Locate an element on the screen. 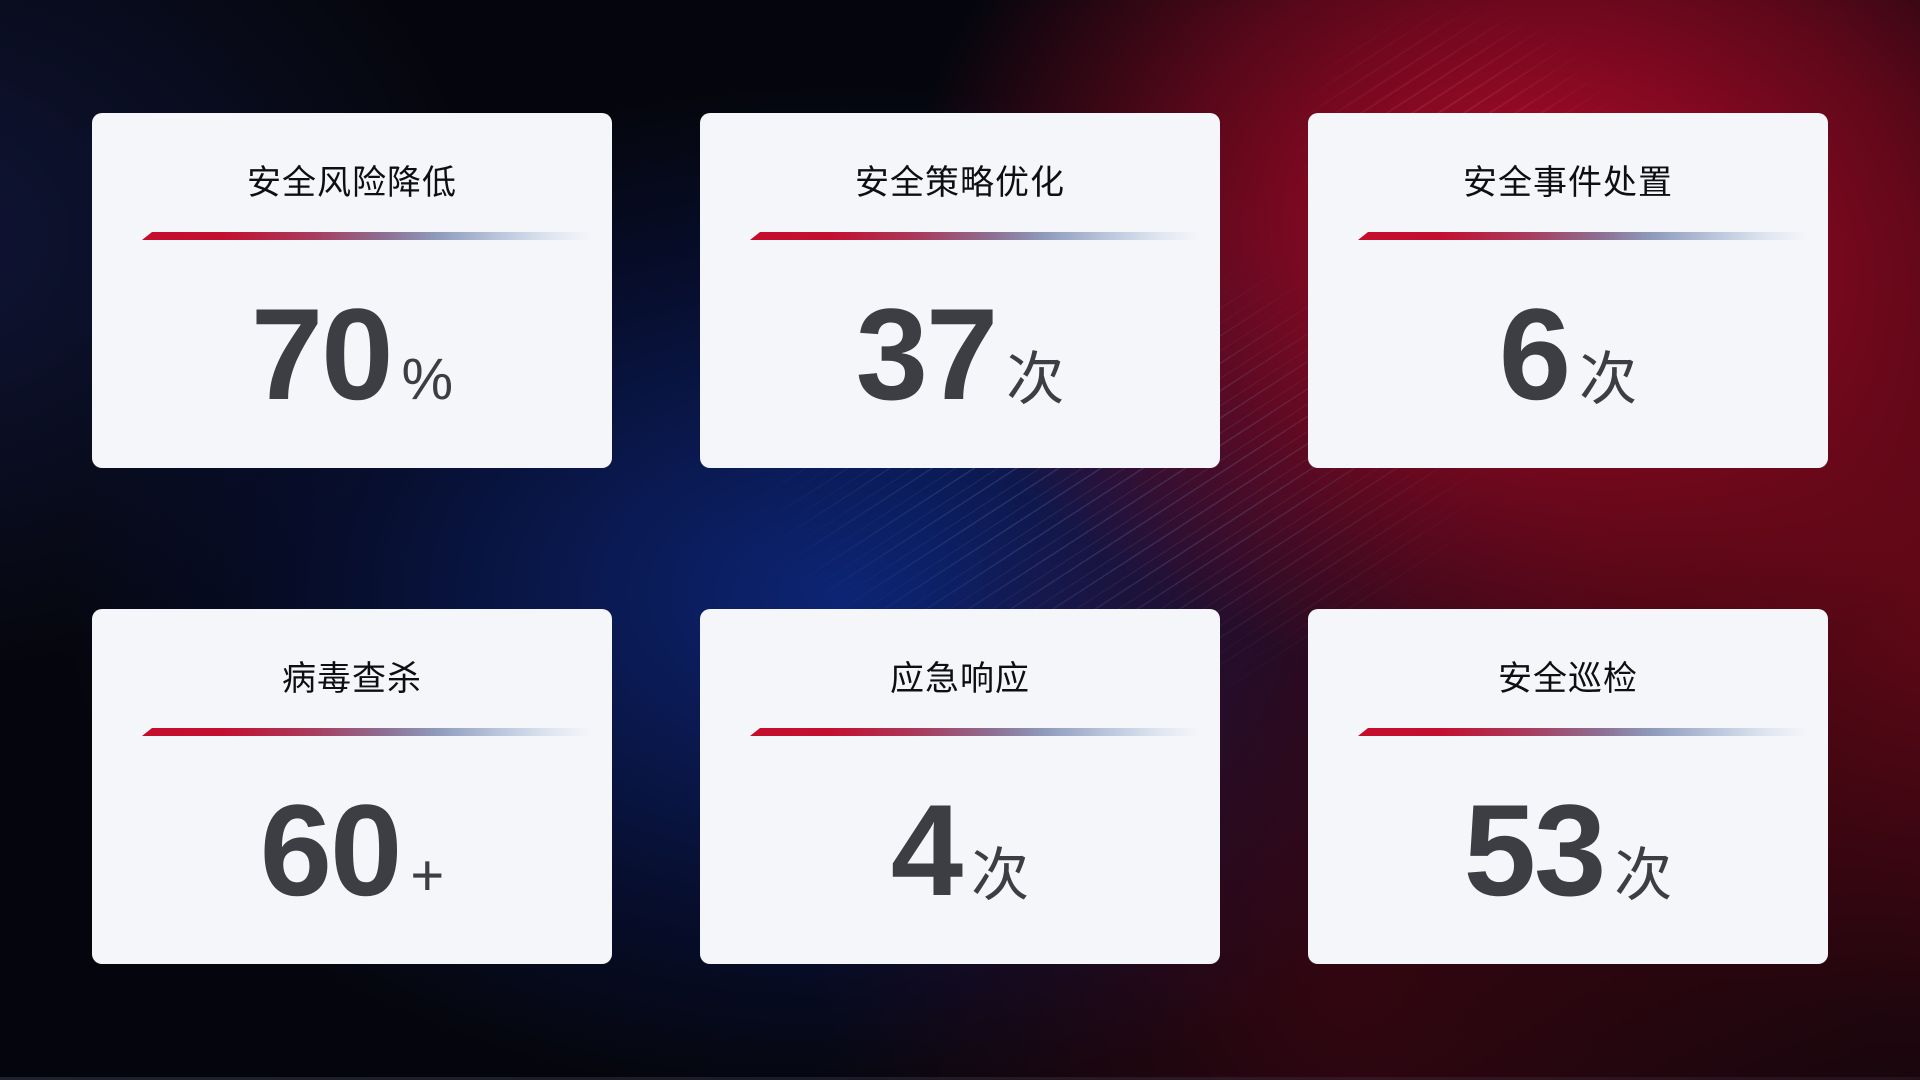 This screenshot has height=1080, width=1920. card-value-area: 60 + is located at coordinates (352, 850).